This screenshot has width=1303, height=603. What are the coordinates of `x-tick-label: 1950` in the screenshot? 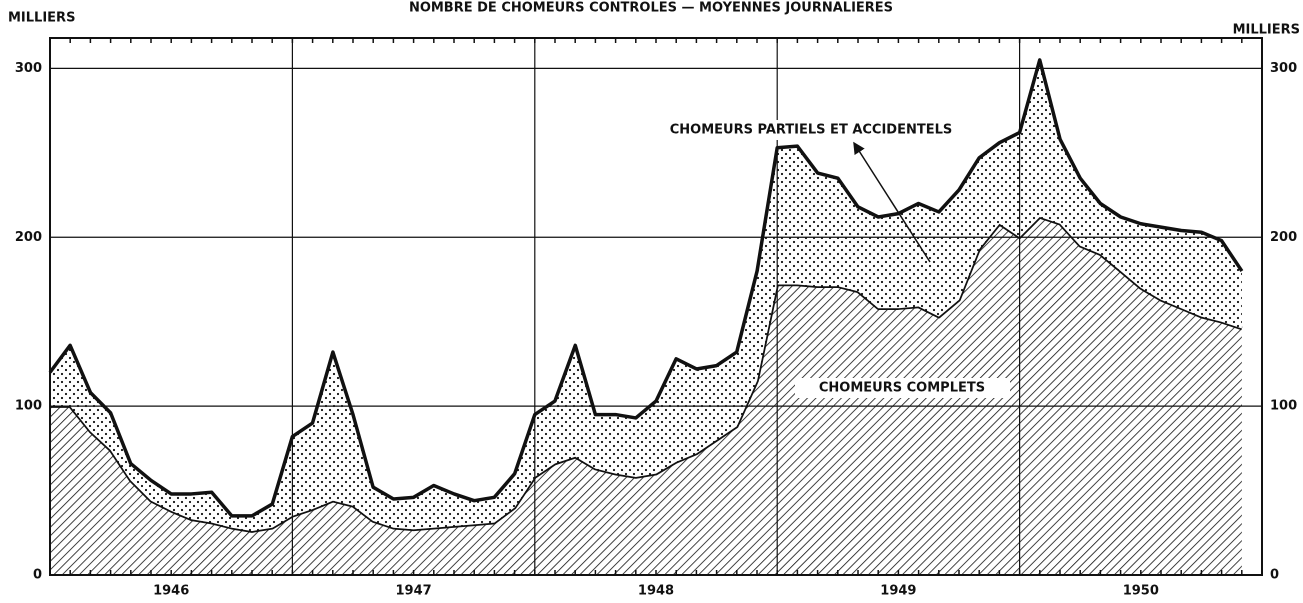 It's located at (1141, 591).